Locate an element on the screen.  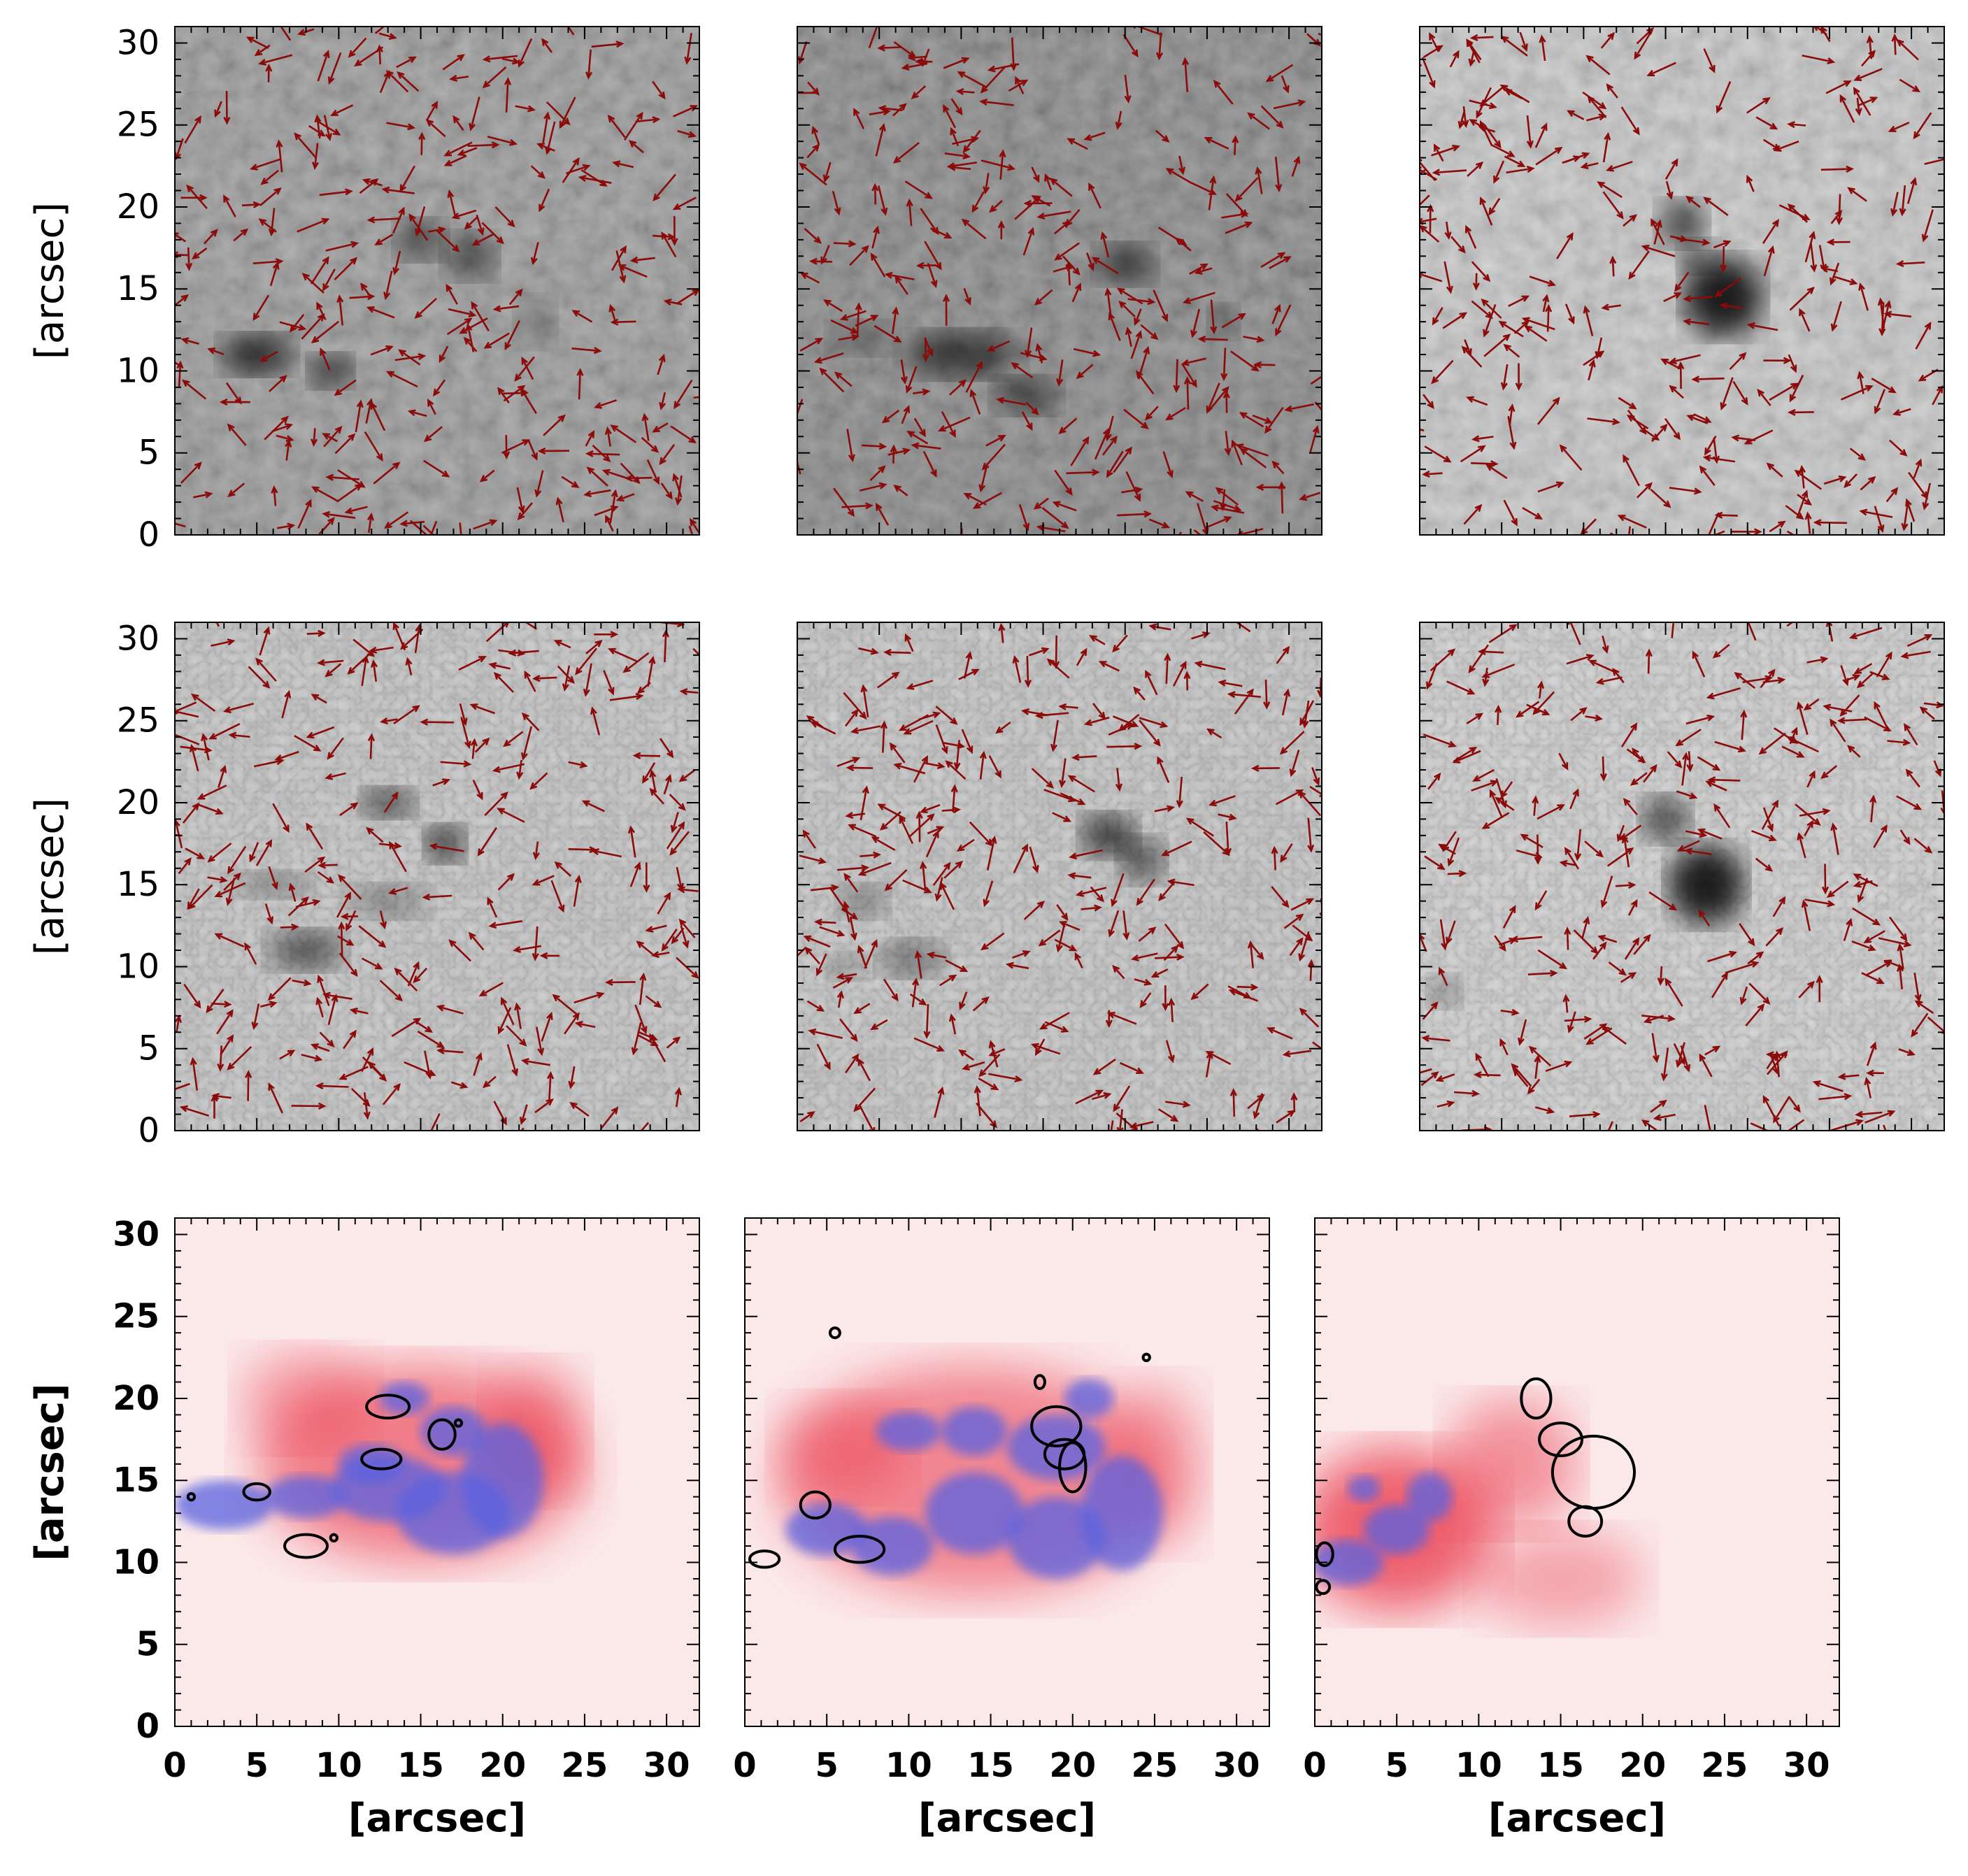
panel-row3-col2 is located at coordinates (1007, 1472).